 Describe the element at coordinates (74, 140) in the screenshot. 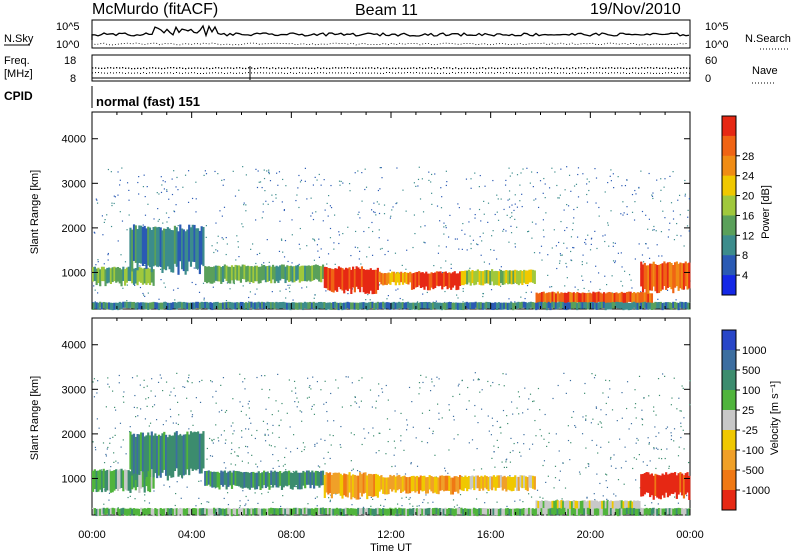

I see `y-tick-label: 4000` at that location.